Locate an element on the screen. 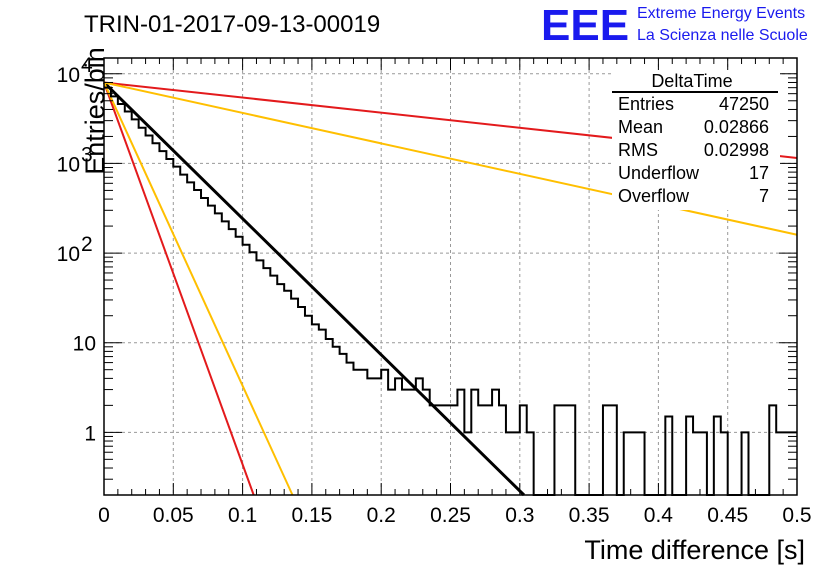 This screenshot has height=572, width=836. x-tick-label: 0.4 is located at coordinates (659, 515).